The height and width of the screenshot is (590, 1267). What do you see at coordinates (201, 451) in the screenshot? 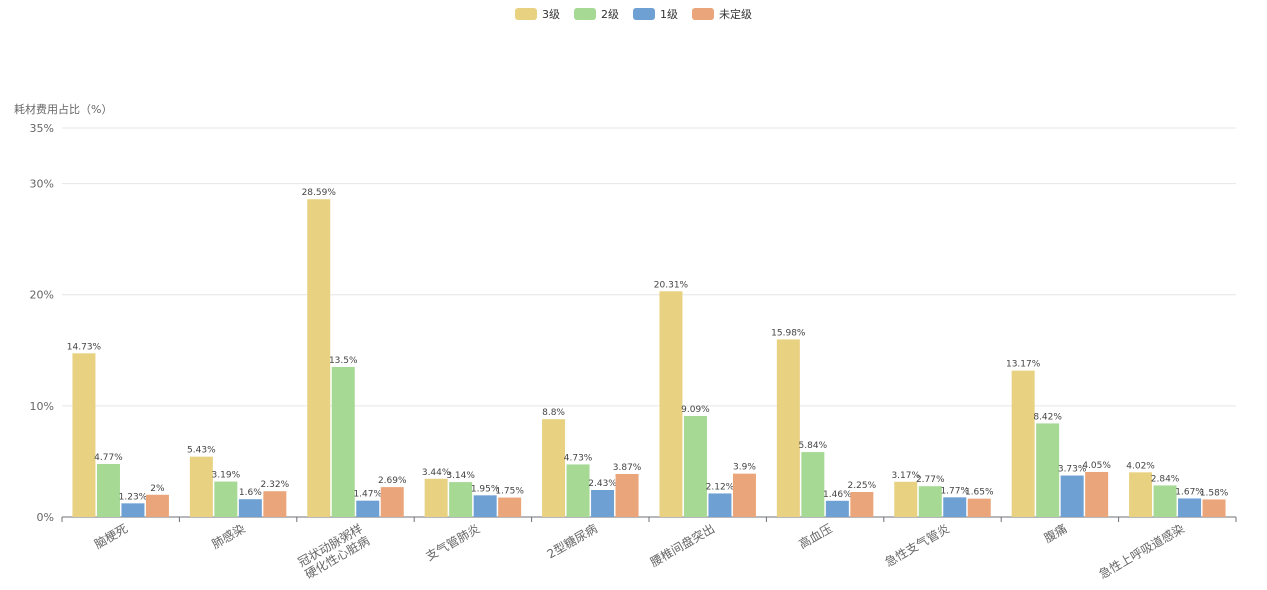
I see `data-label: 5.43%` at bounding box center [201, 451].